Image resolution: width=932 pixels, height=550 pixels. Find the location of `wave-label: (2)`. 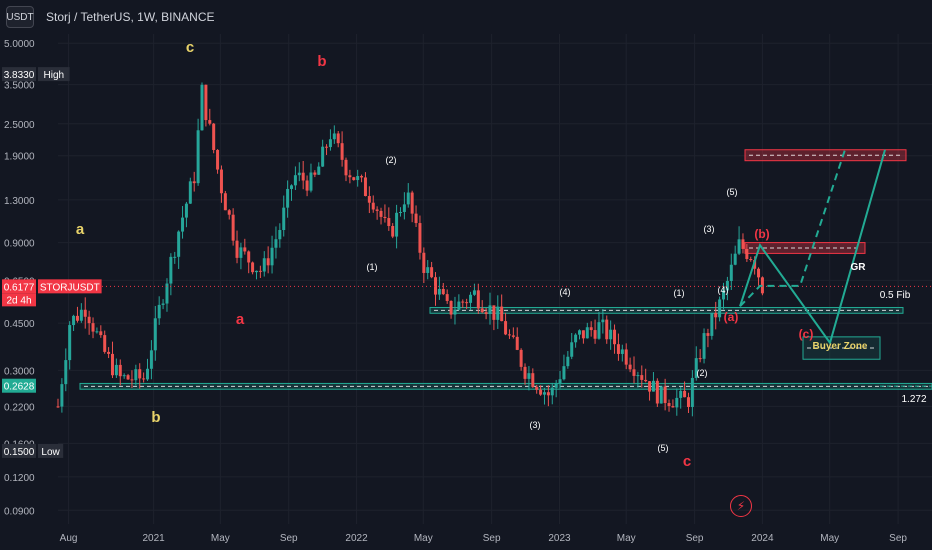

wave-label: (2) is located at coordinates (391, 160).